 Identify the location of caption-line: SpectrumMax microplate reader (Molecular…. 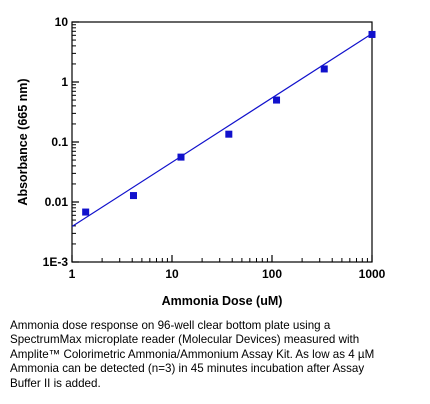
(185, 340).